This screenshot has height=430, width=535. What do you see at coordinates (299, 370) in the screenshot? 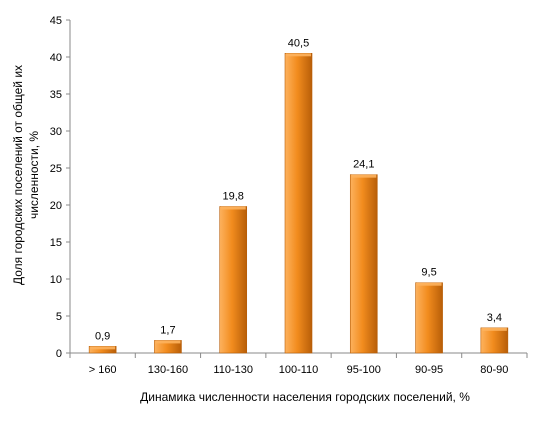
I see `x-tick-label: 100-110` at bounding box center [299, 370].